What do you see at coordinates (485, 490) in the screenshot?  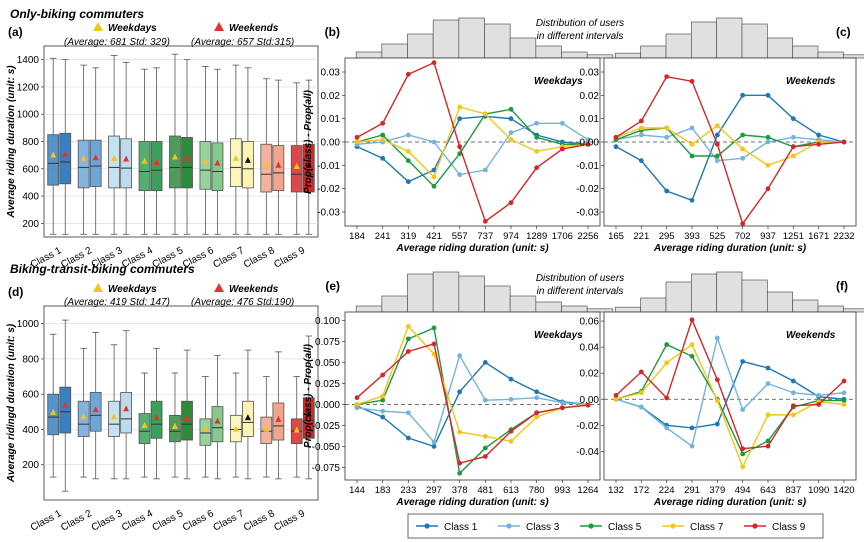 I see `x-tick-label: 481` at bounding box center [485, 490].